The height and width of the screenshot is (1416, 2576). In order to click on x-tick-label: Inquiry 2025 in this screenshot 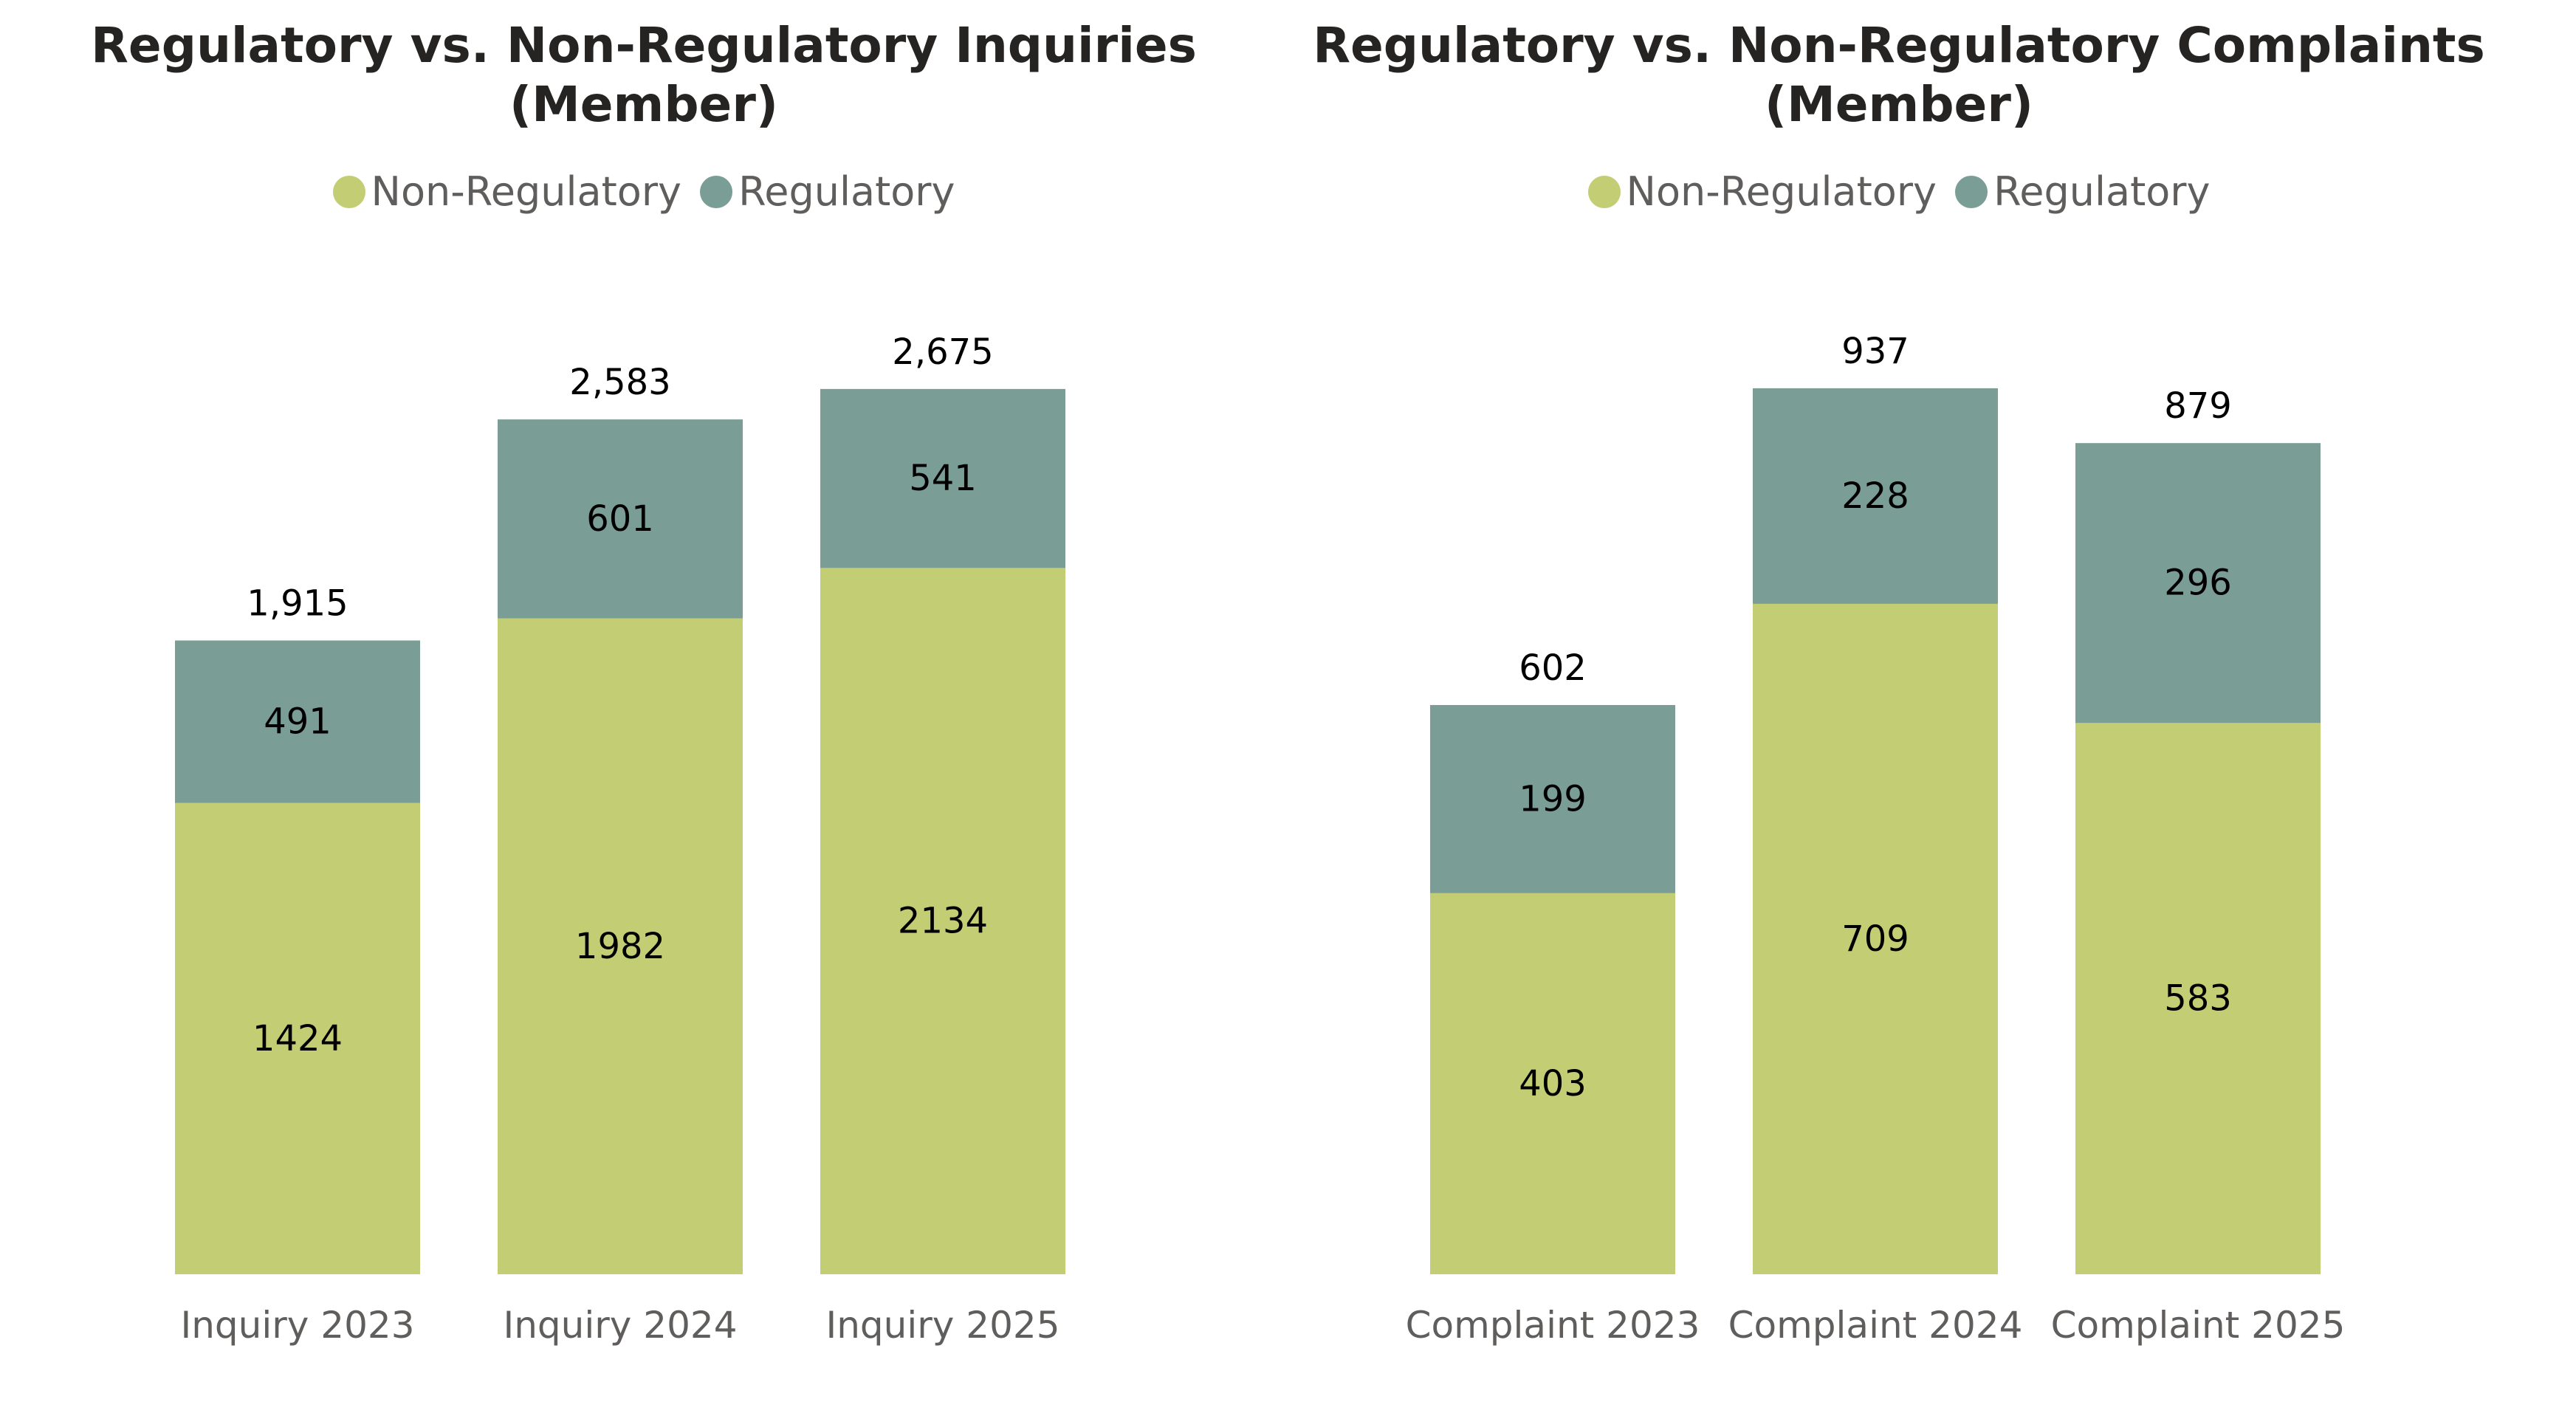, I will do `click(942, 1325)`.